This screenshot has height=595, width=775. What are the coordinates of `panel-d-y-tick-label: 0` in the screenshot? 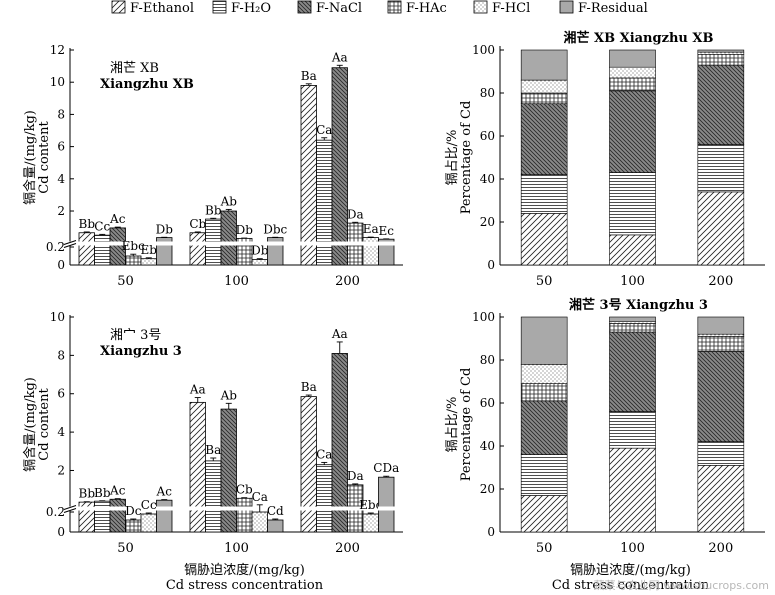 It's located at (491, 532).